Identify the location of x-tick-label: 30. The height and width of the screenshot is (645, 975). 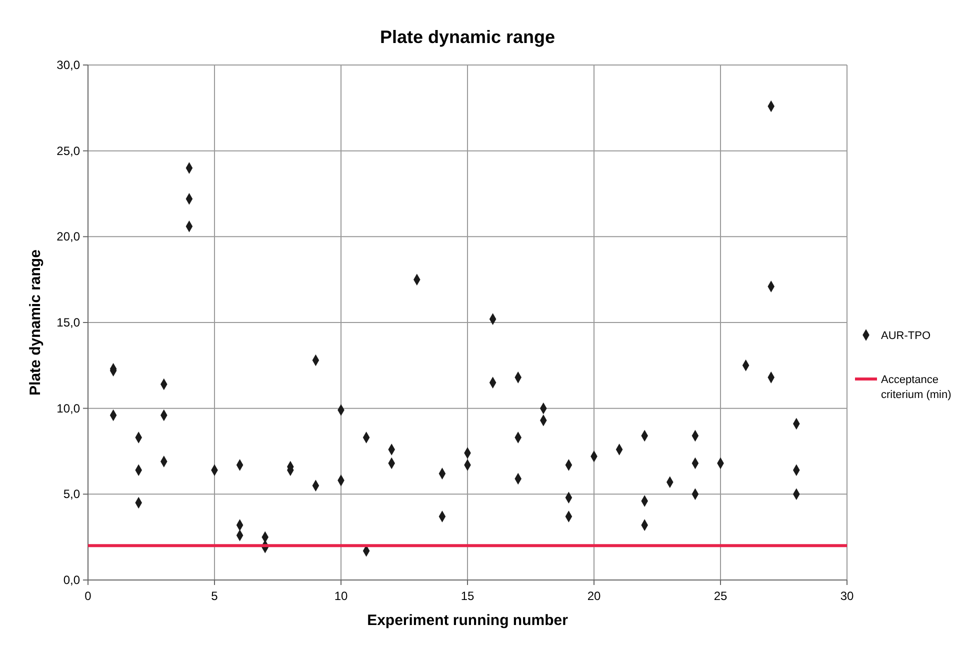
(847, 596).